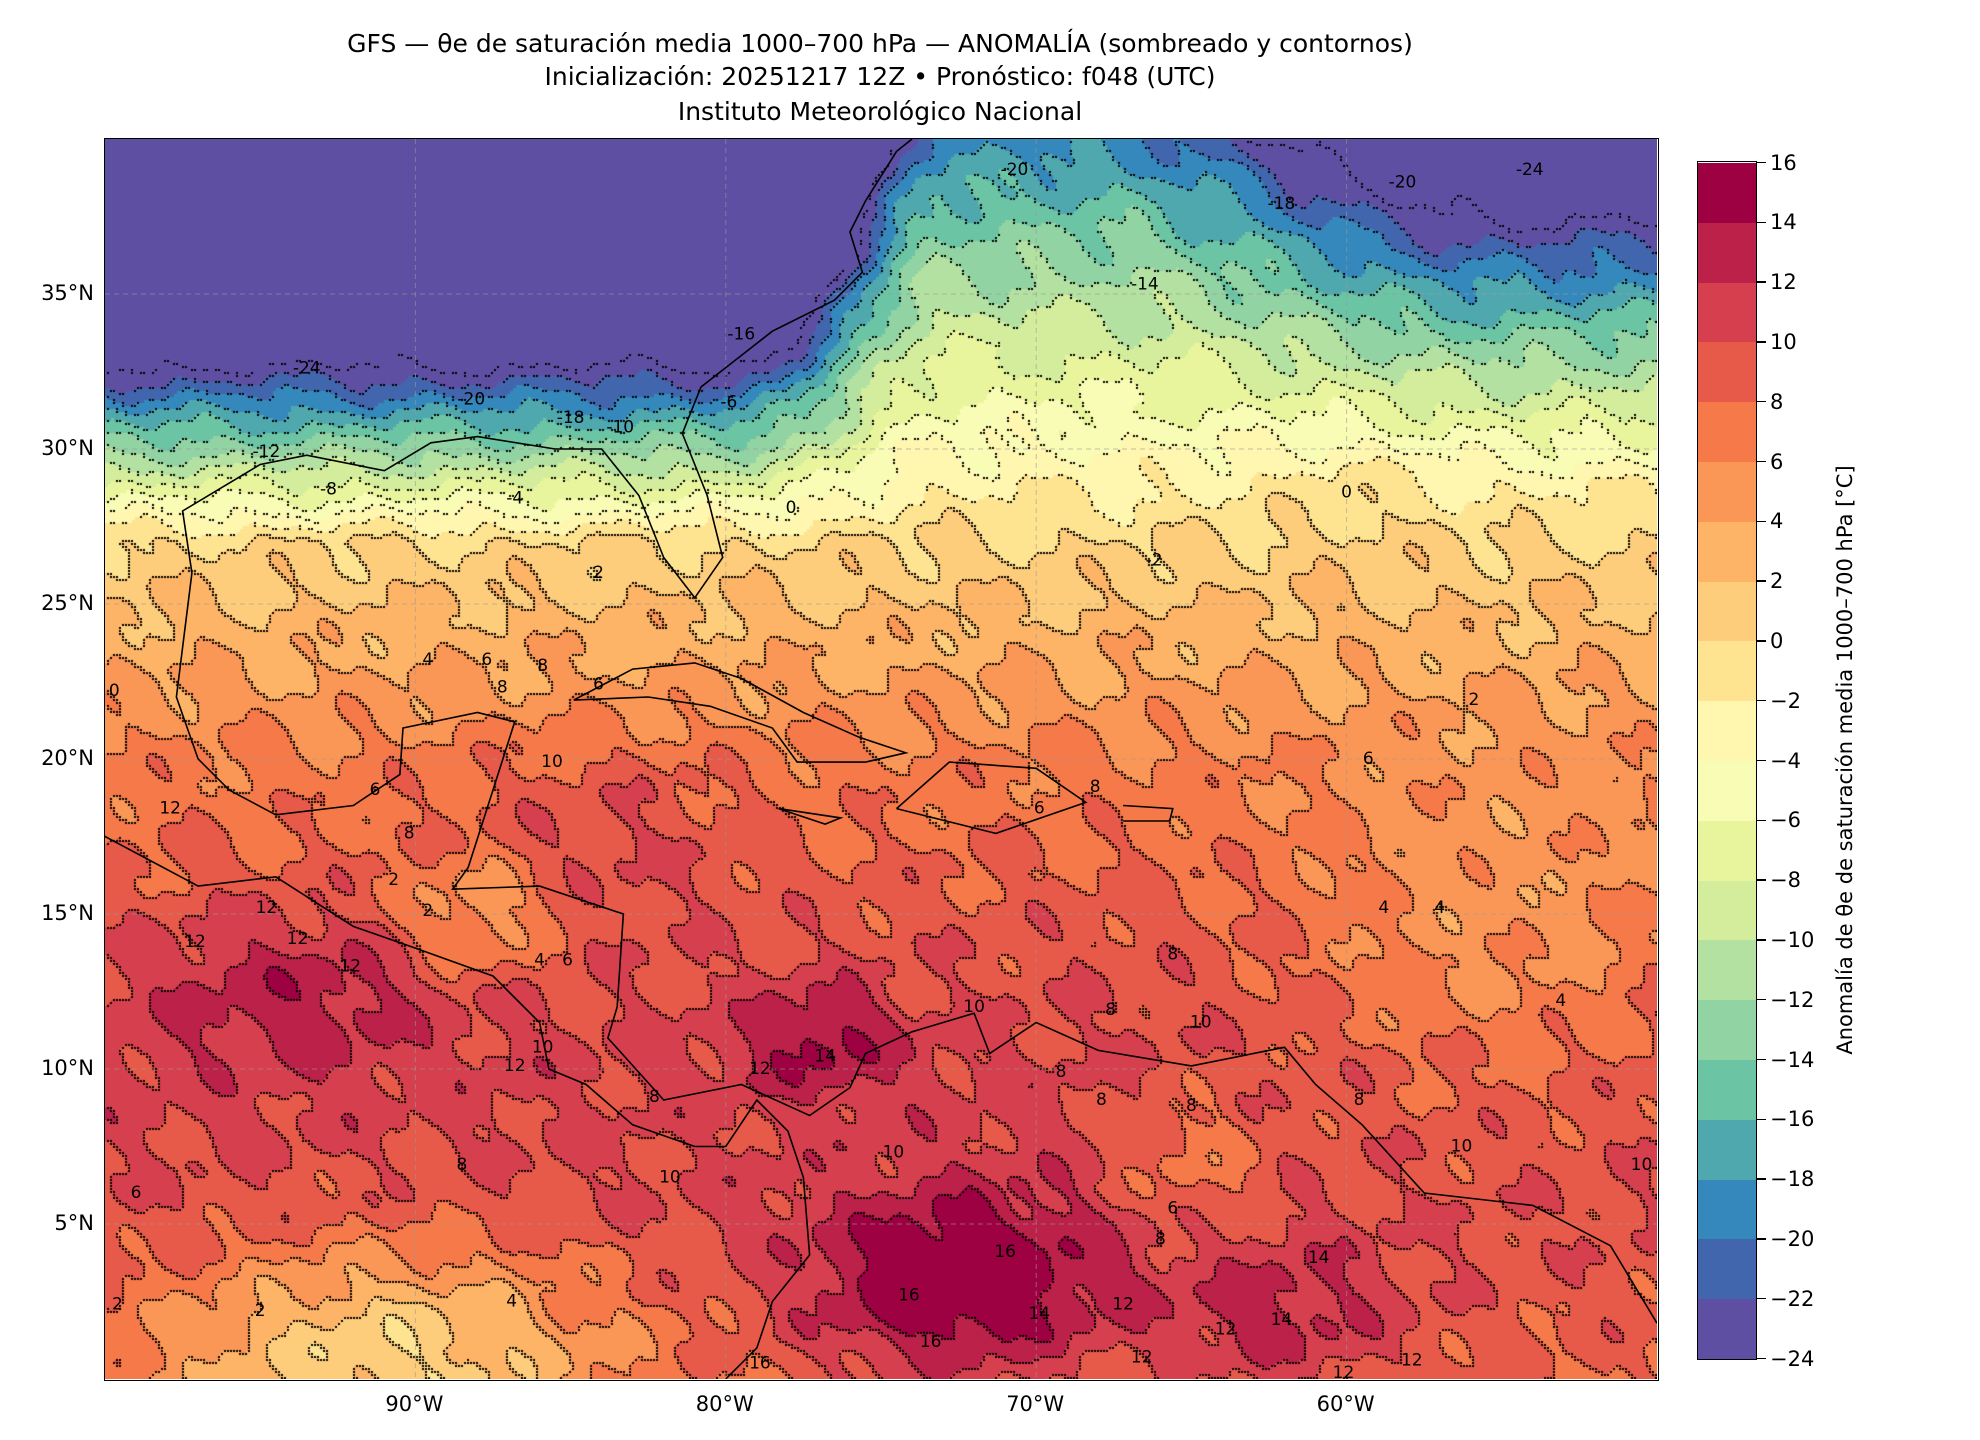 The image size is (1980, 1440). What do you see at coordinates (1785, 700) in the screenshot?
I see `colorbar-tick-label: −2` at bounding box center [1785, 700].